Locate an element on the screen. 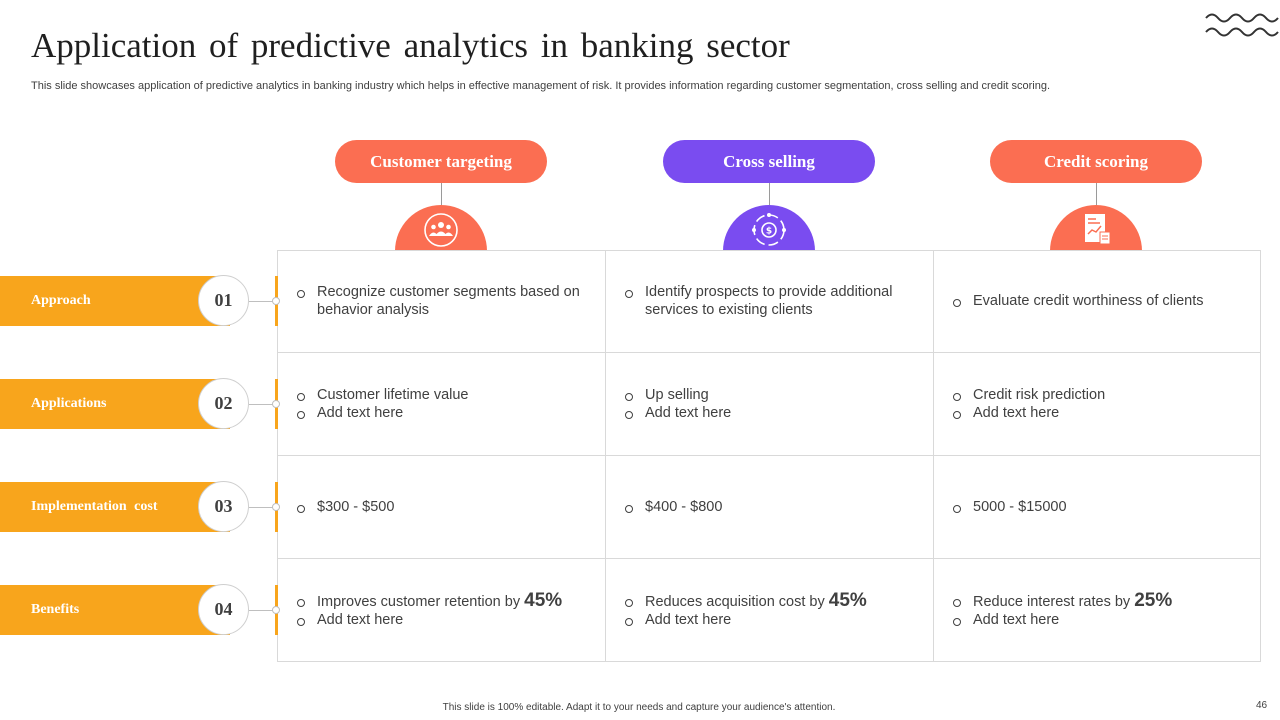 This screenshot has height=720, width=1280. row-number-badge: 04 is located at coordinates (223, 609).